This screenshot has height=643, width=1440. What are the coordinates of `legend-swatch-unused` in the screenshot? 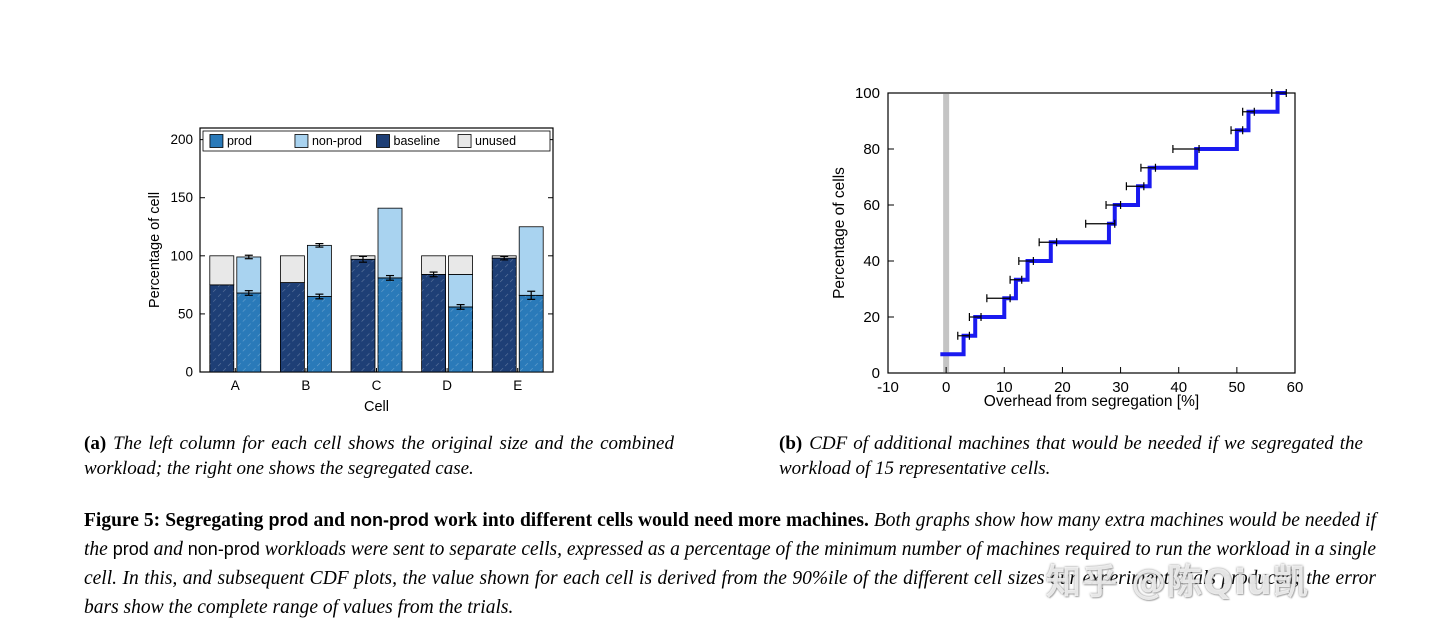 It's located at (464, 141).